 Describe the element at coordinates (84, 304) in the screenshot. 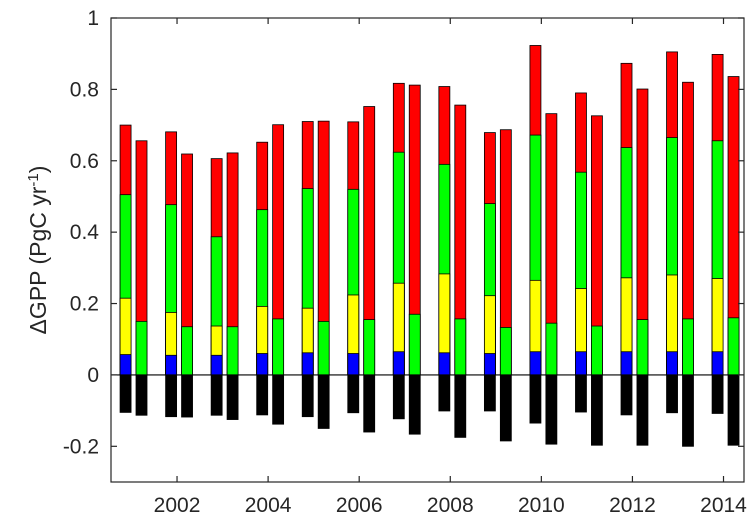

I see `y-tick-label: 0.2` at that location.